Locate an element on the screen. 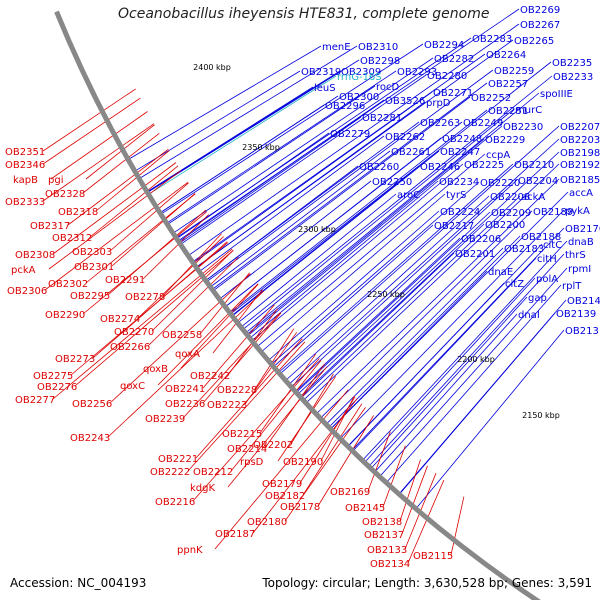 Image resolution: width=600 pixels, height=600 pixels. gene-label-minus: OB2179 is located at coordinates (282, 484).